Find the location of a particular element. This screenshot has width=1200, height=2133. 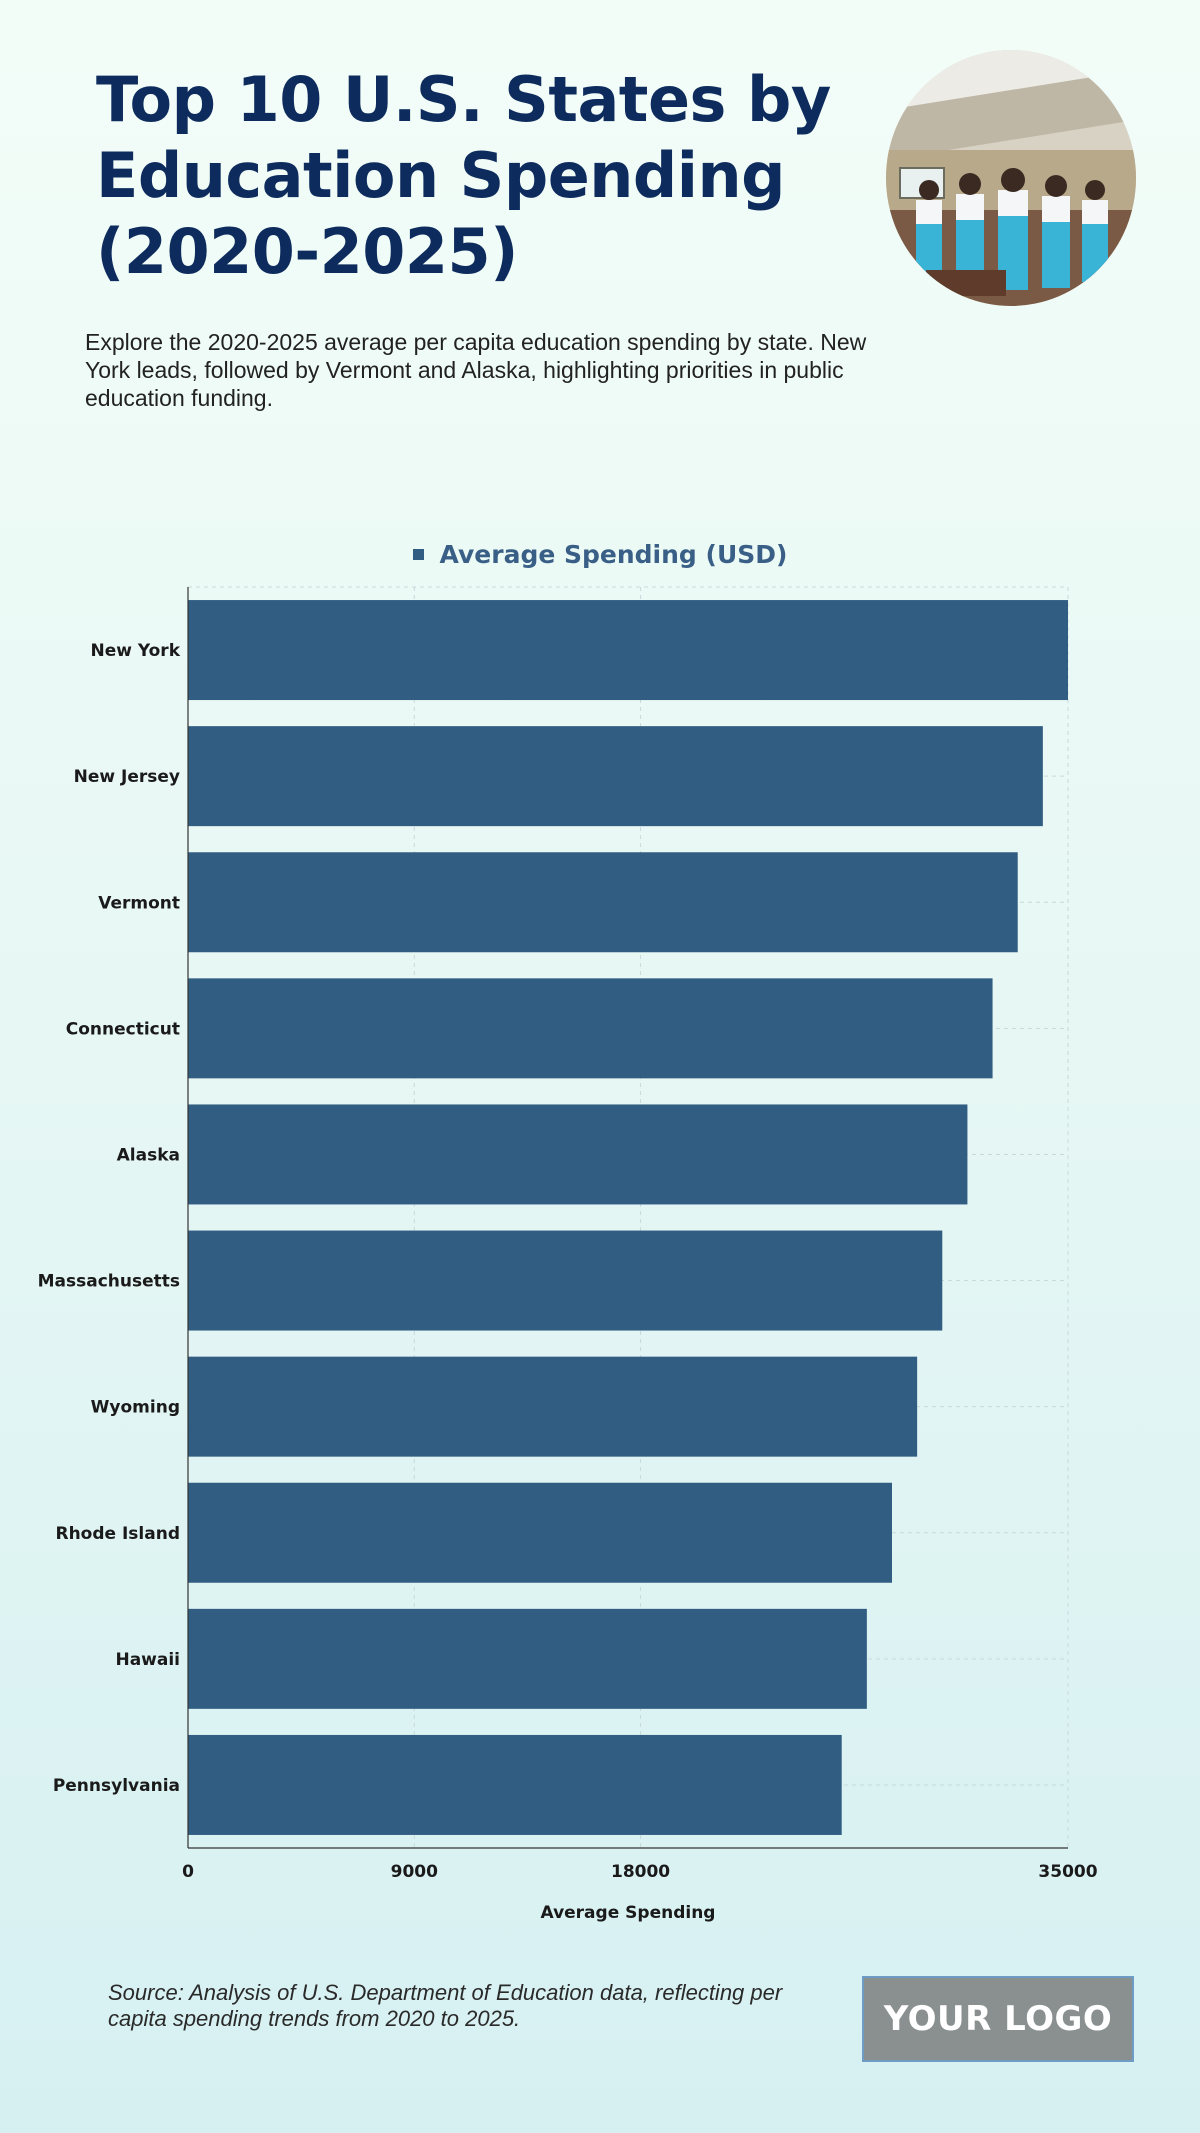

x-axis-title: Average Spending is located at coordinates (628, 1913).